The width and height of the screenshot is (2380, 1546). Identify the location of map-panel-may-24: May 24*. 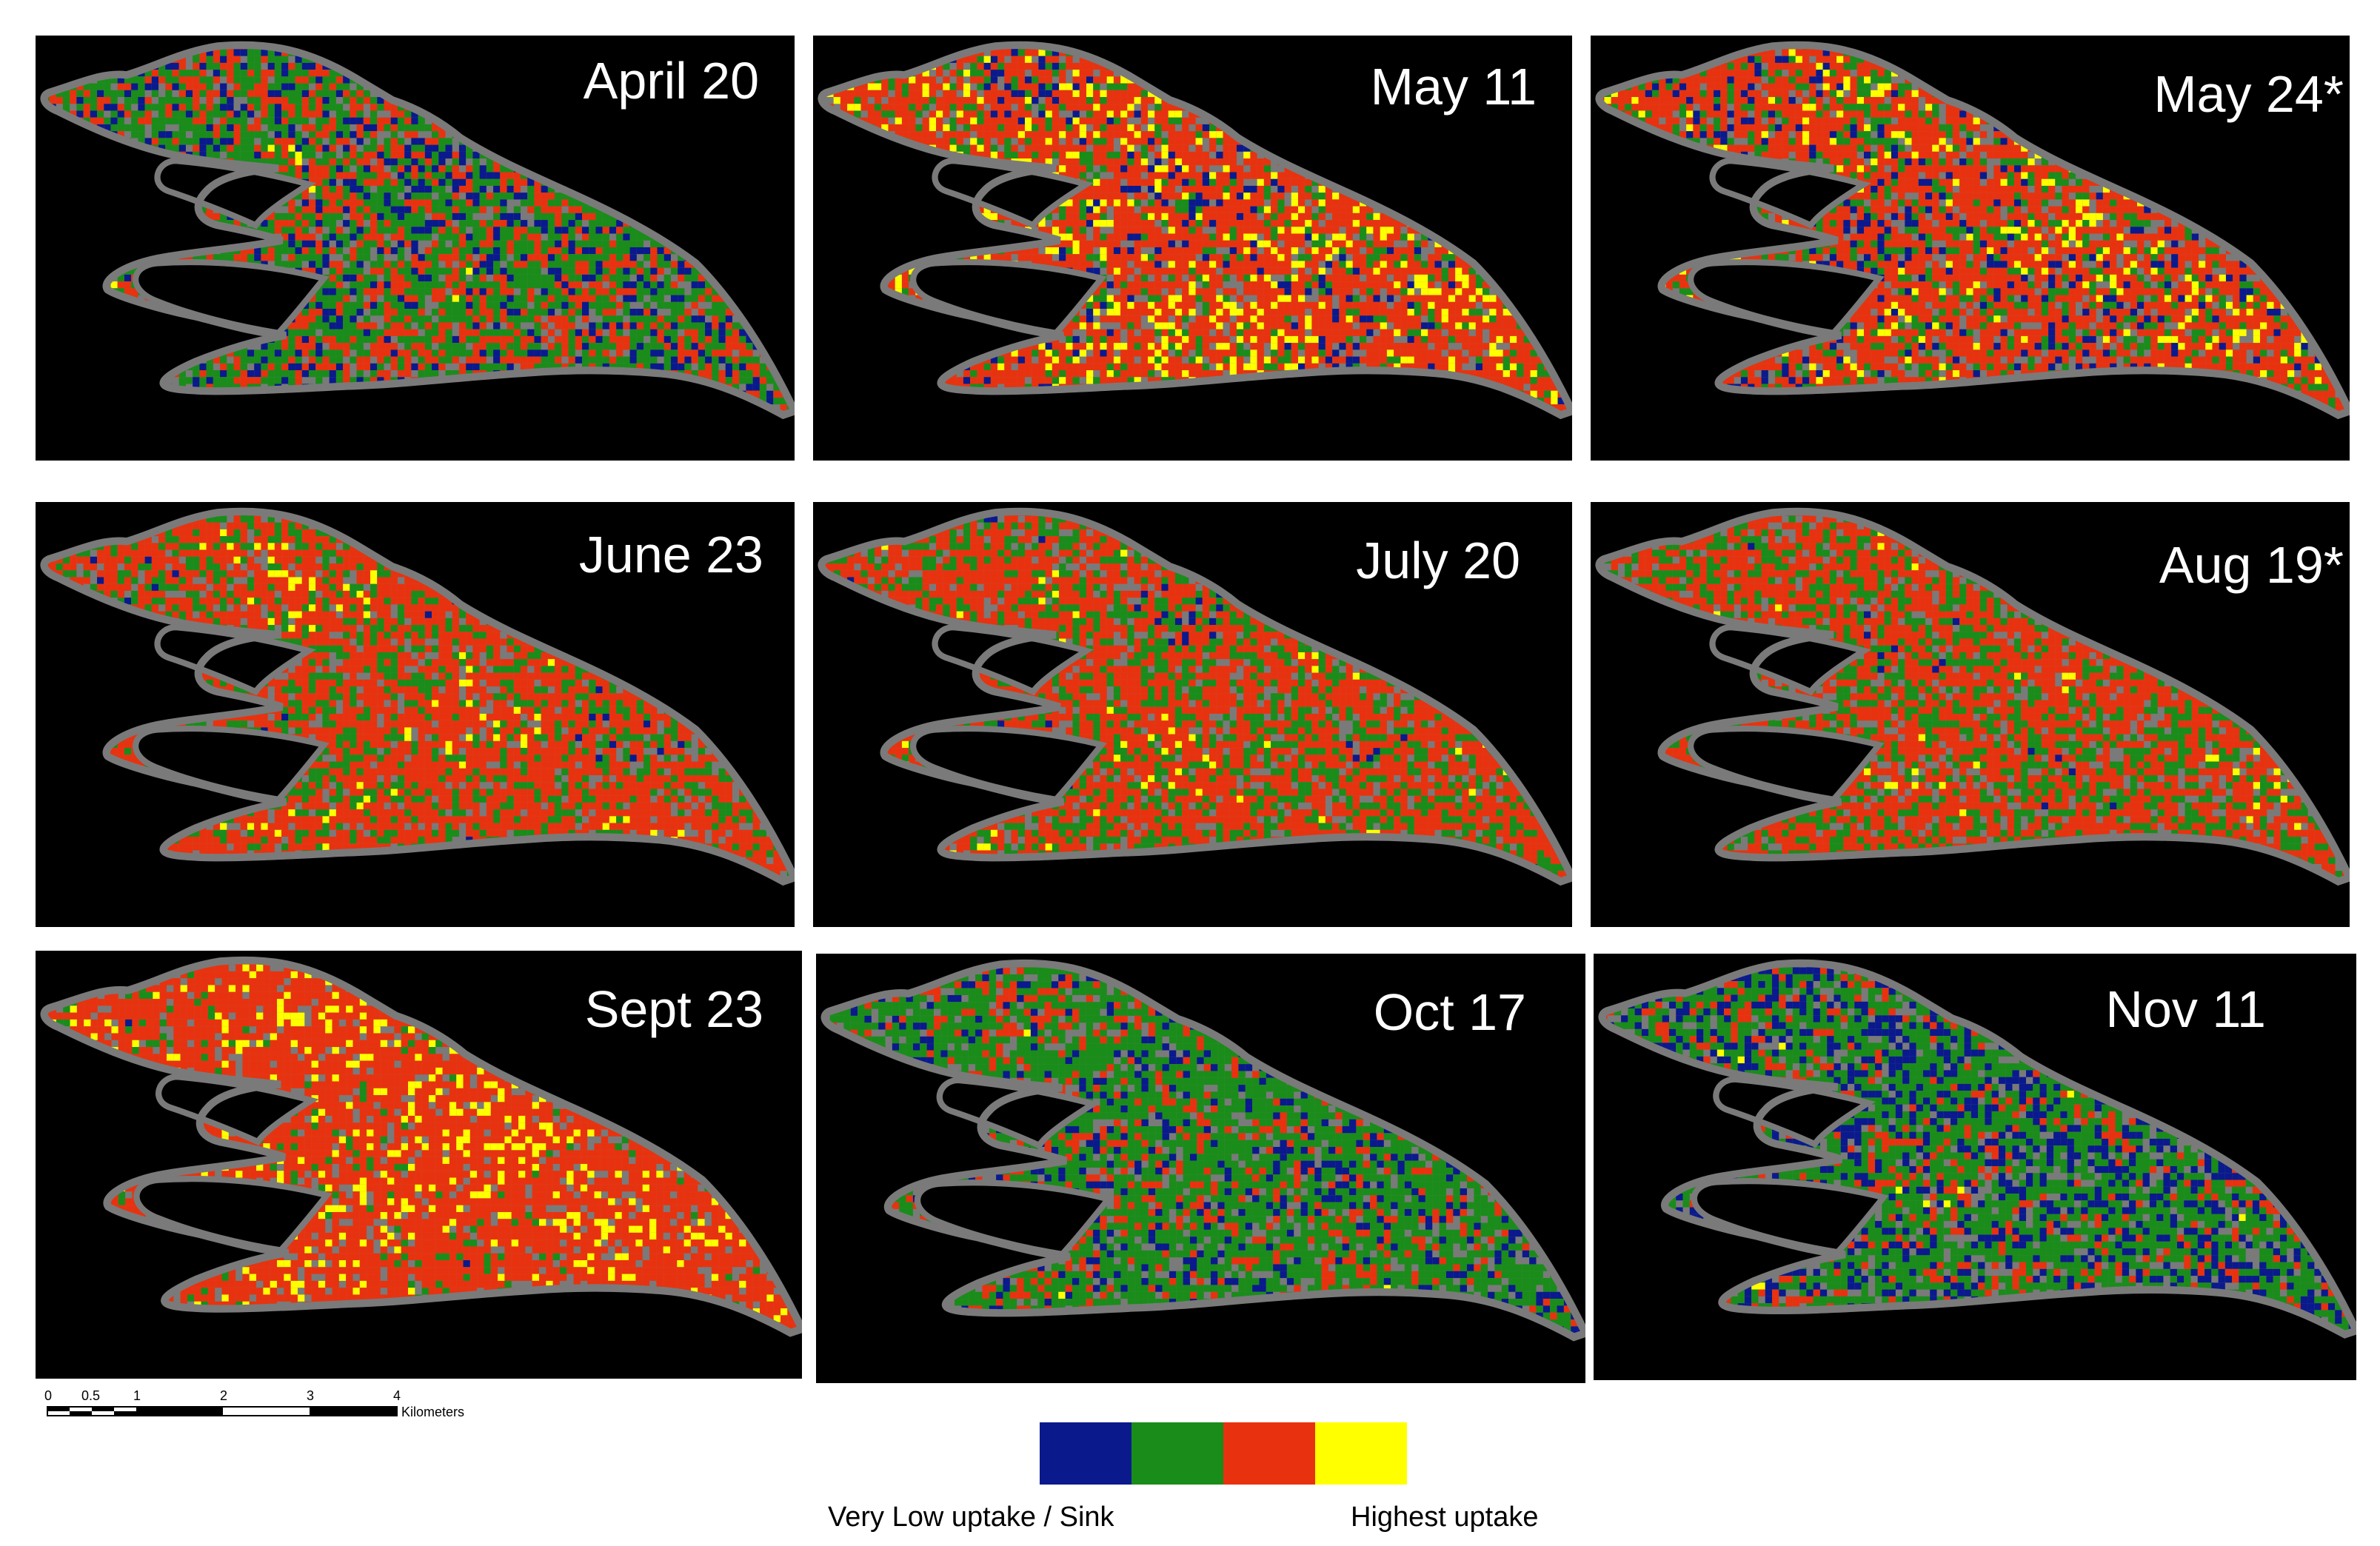
(1970, 248).